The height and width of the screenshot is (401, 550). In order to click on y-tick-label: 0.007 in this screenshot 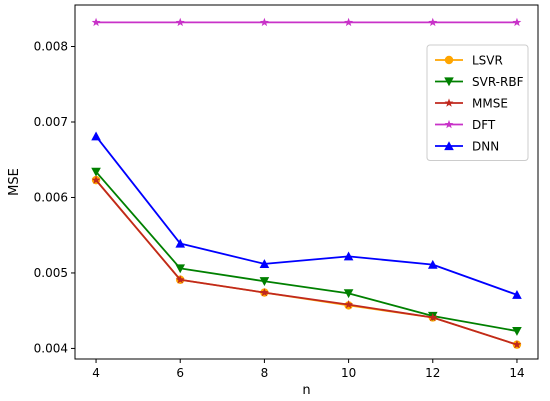, I will do `click(51, 122)`.